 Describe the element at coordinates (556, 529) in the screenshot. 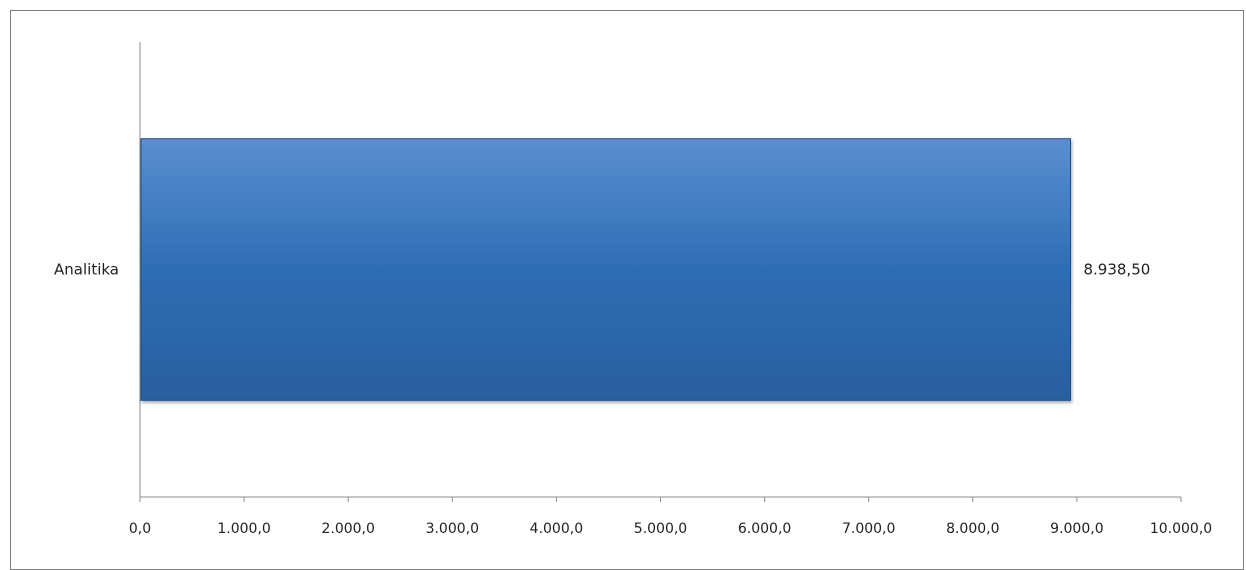

I see `x-tick-label: 4.000,0` at that location.